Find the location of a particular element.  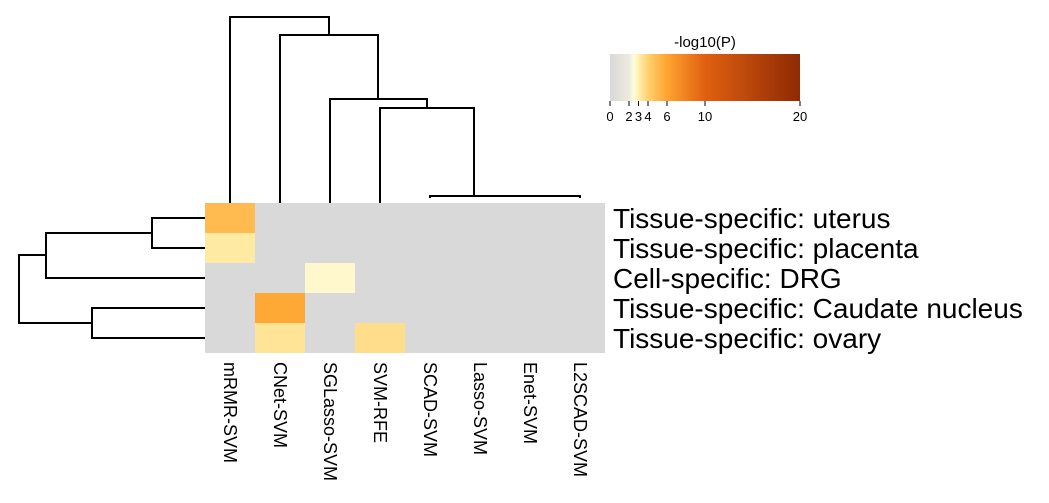

row-dendro-link-caudate-ovary is located at coordinates (148, 323).